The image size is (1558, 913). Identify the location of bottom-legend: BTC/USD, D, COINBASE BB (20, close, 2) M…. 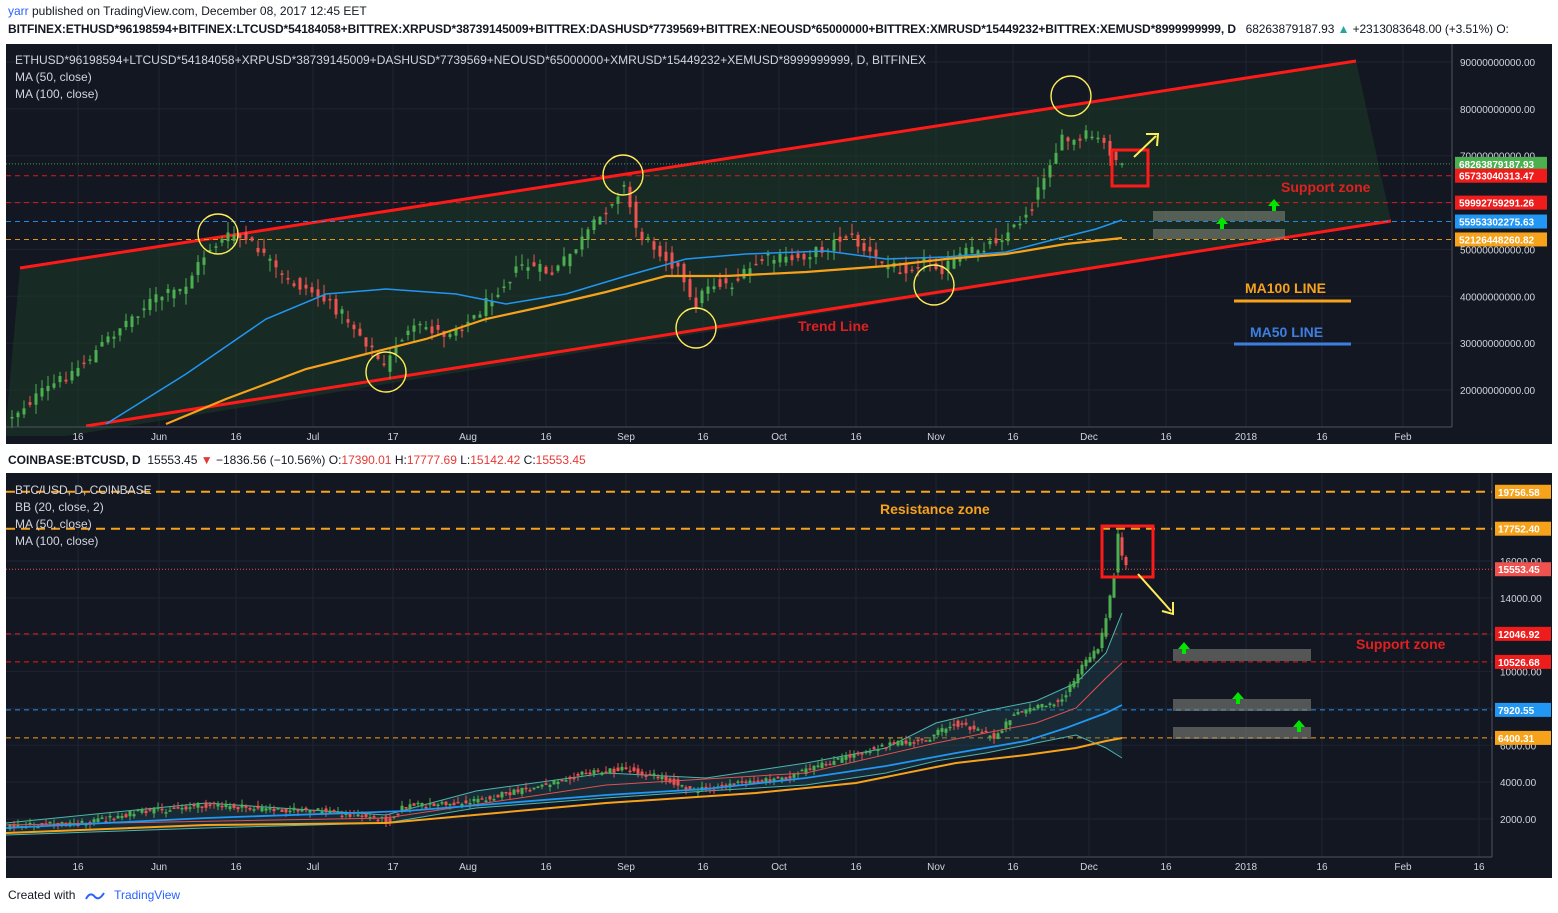
(83, 516).